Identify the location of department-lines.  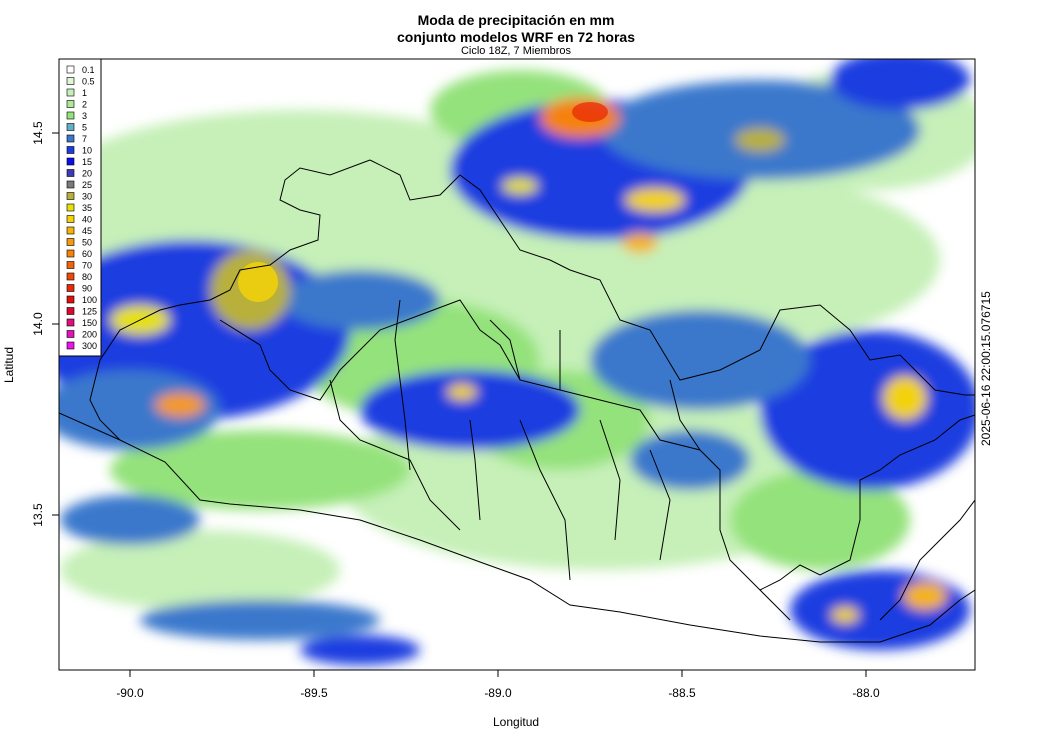
(515, 440).